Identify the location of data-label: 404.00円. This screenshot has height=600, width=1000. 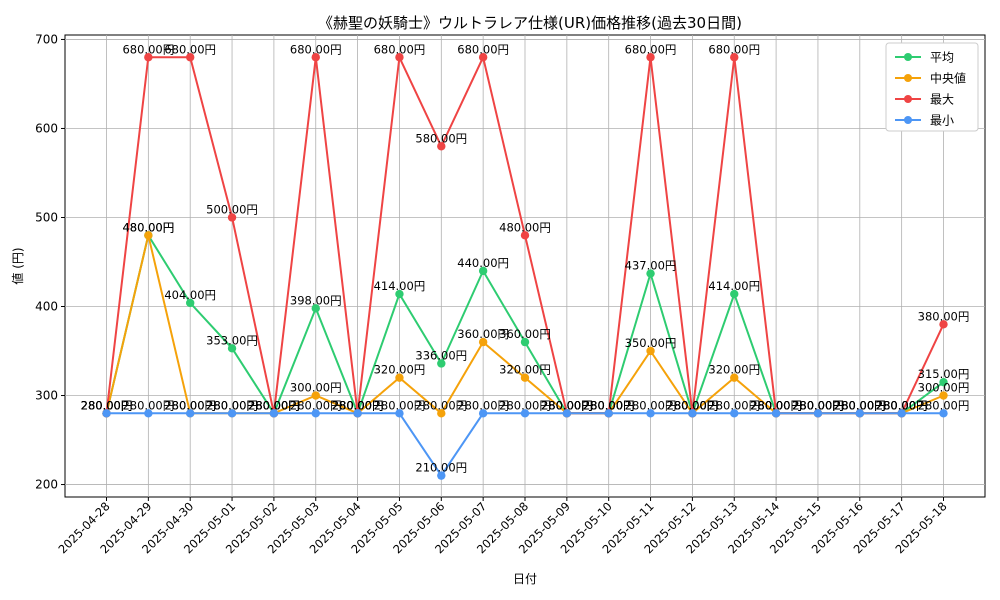
(190, 295).